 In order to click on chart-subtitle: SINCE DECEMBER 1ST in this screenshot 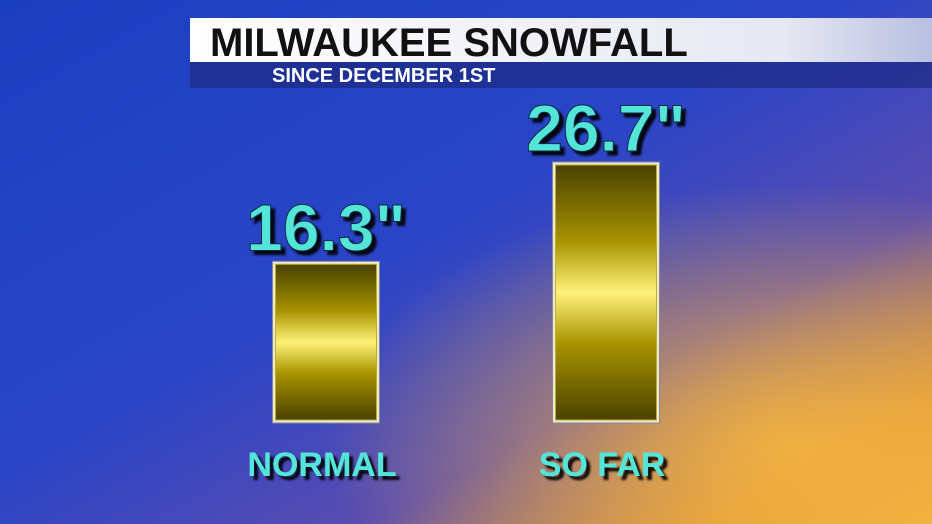, I will do `click(383, 76)`.